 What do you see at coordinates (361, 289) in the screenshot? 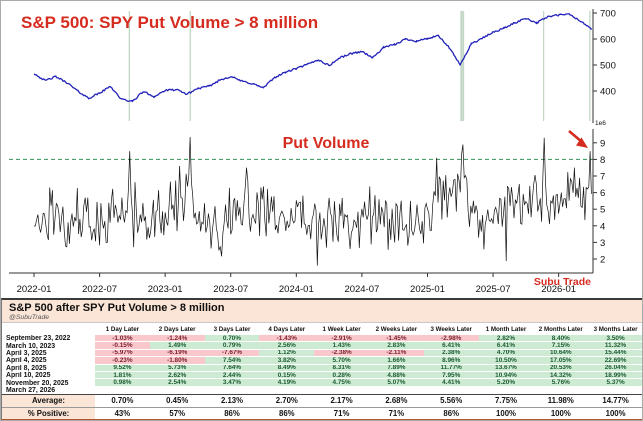
I see `x-tick-label: 2024-07` at bounding box center [361, 289].